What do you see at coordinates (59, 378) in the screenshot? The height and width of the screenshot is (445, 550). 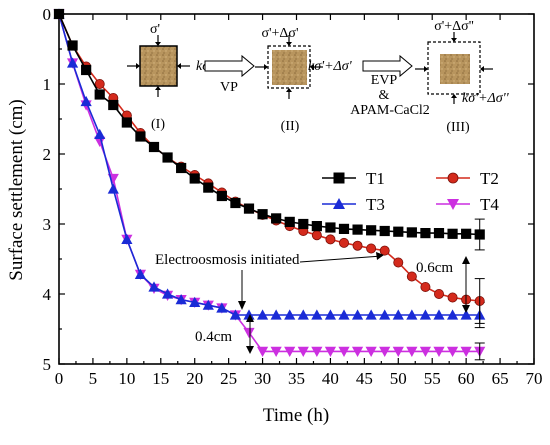 I see `x-tick-label: 0` at bounding box center [59, 378].